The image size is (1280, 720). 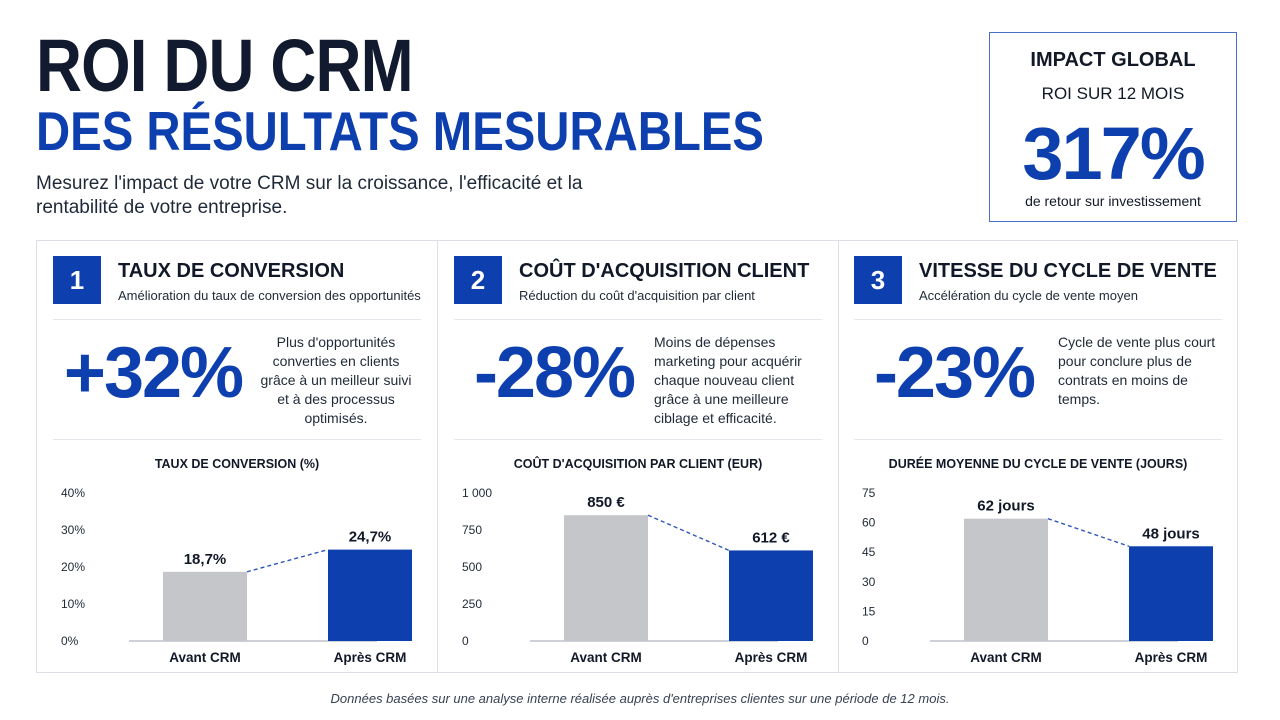 What do you see at coordinates (954, 373) in the screenshot?
I see `panel-big-value: -23%` at bounding box center [954, 373].